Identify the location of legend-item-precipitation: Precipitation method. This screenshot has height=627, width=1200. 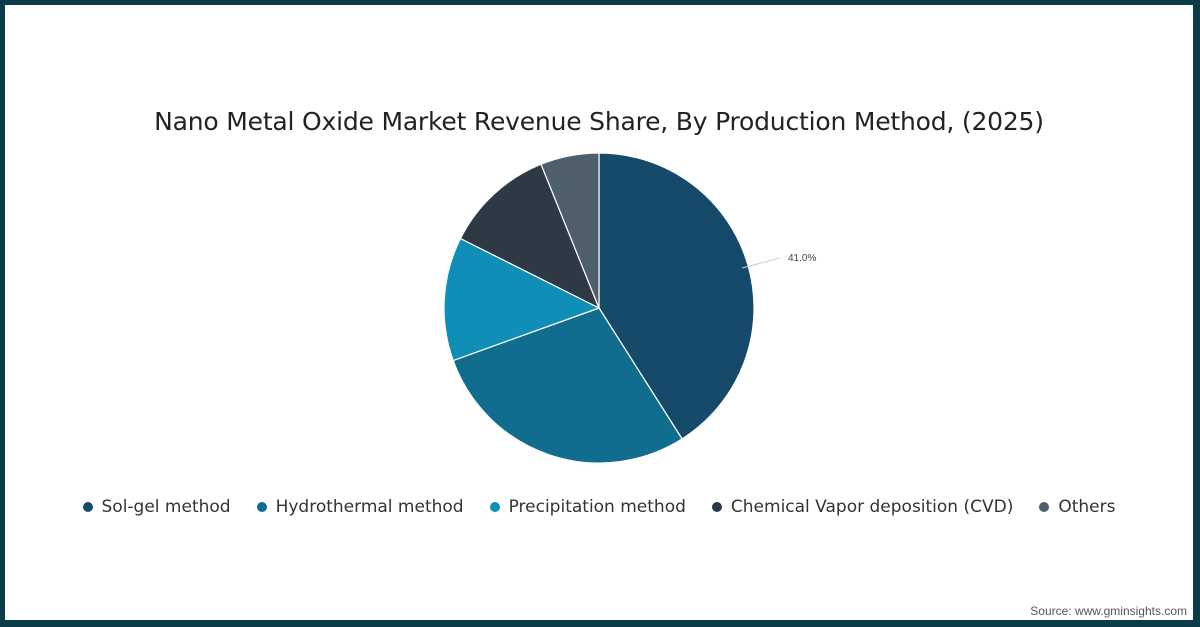
(587, 507).